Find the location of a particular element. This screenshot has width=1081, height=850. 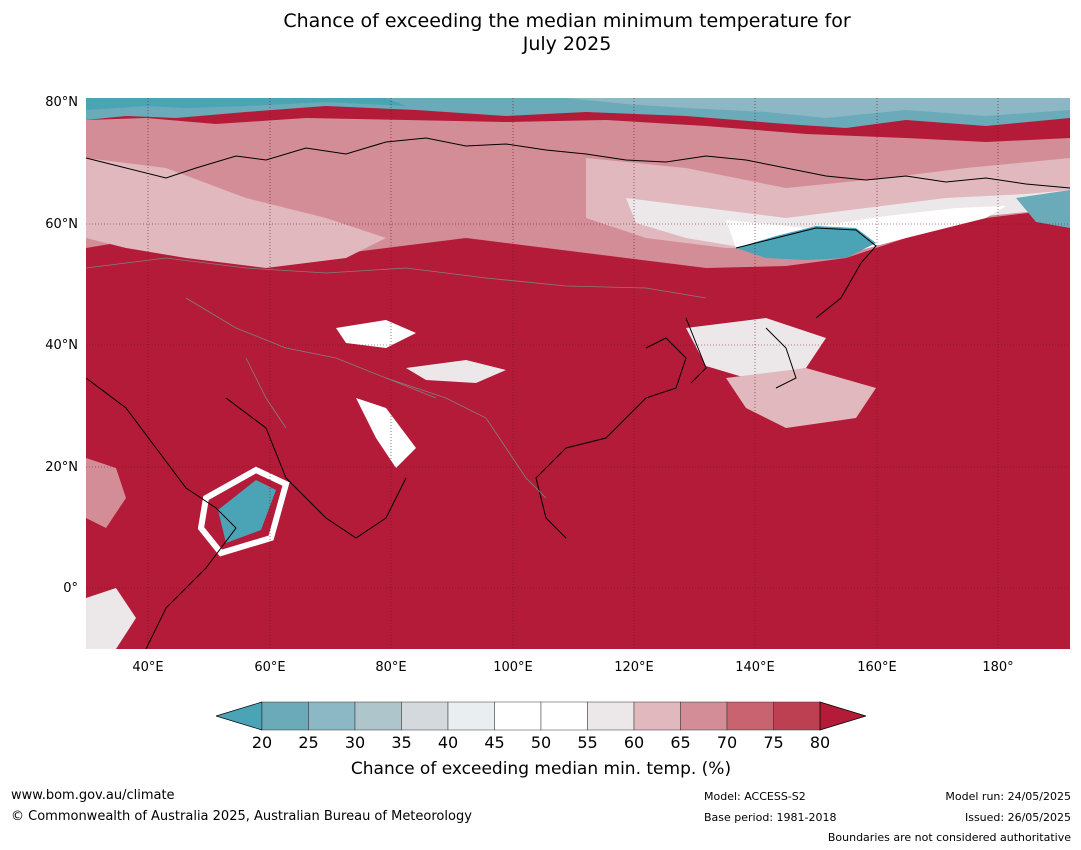

central-asia-white-patch is located at coordinates (376, 334).